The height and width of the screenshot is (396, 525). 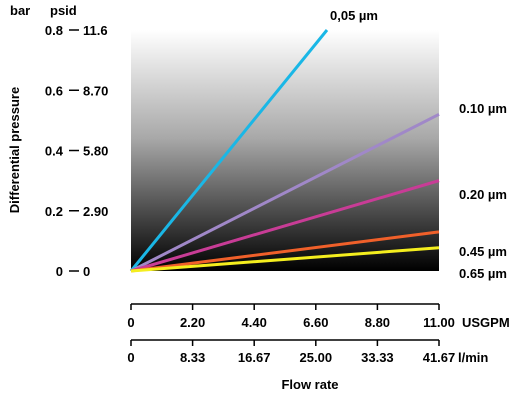 I want to click on y-unit-psid: psid, so click(x=63, y=10).